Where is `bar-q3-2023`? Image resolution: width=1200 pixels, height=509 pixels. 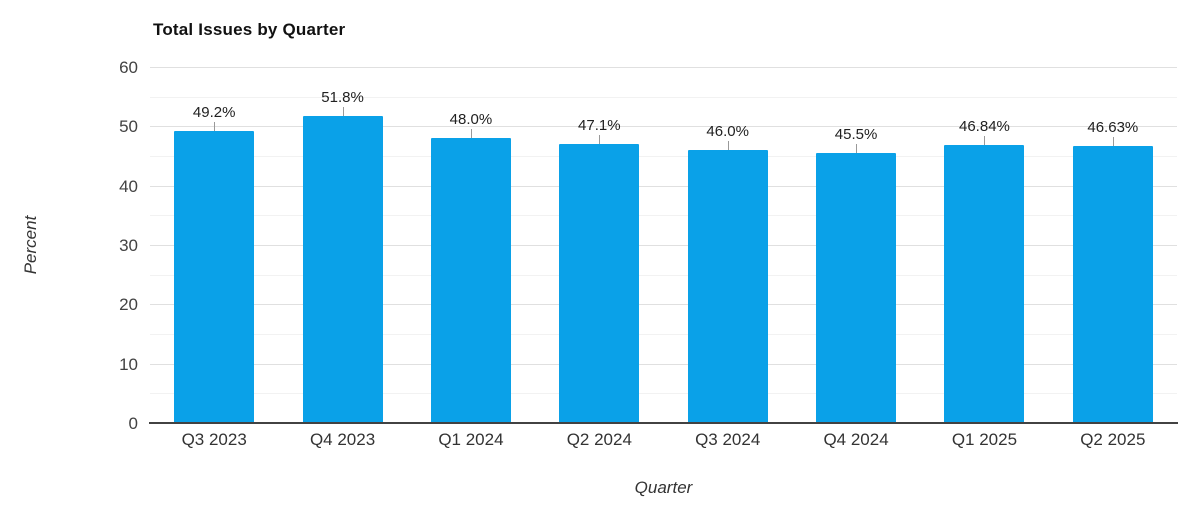 bar-q3-2023 is located at coordinates (214, 277).